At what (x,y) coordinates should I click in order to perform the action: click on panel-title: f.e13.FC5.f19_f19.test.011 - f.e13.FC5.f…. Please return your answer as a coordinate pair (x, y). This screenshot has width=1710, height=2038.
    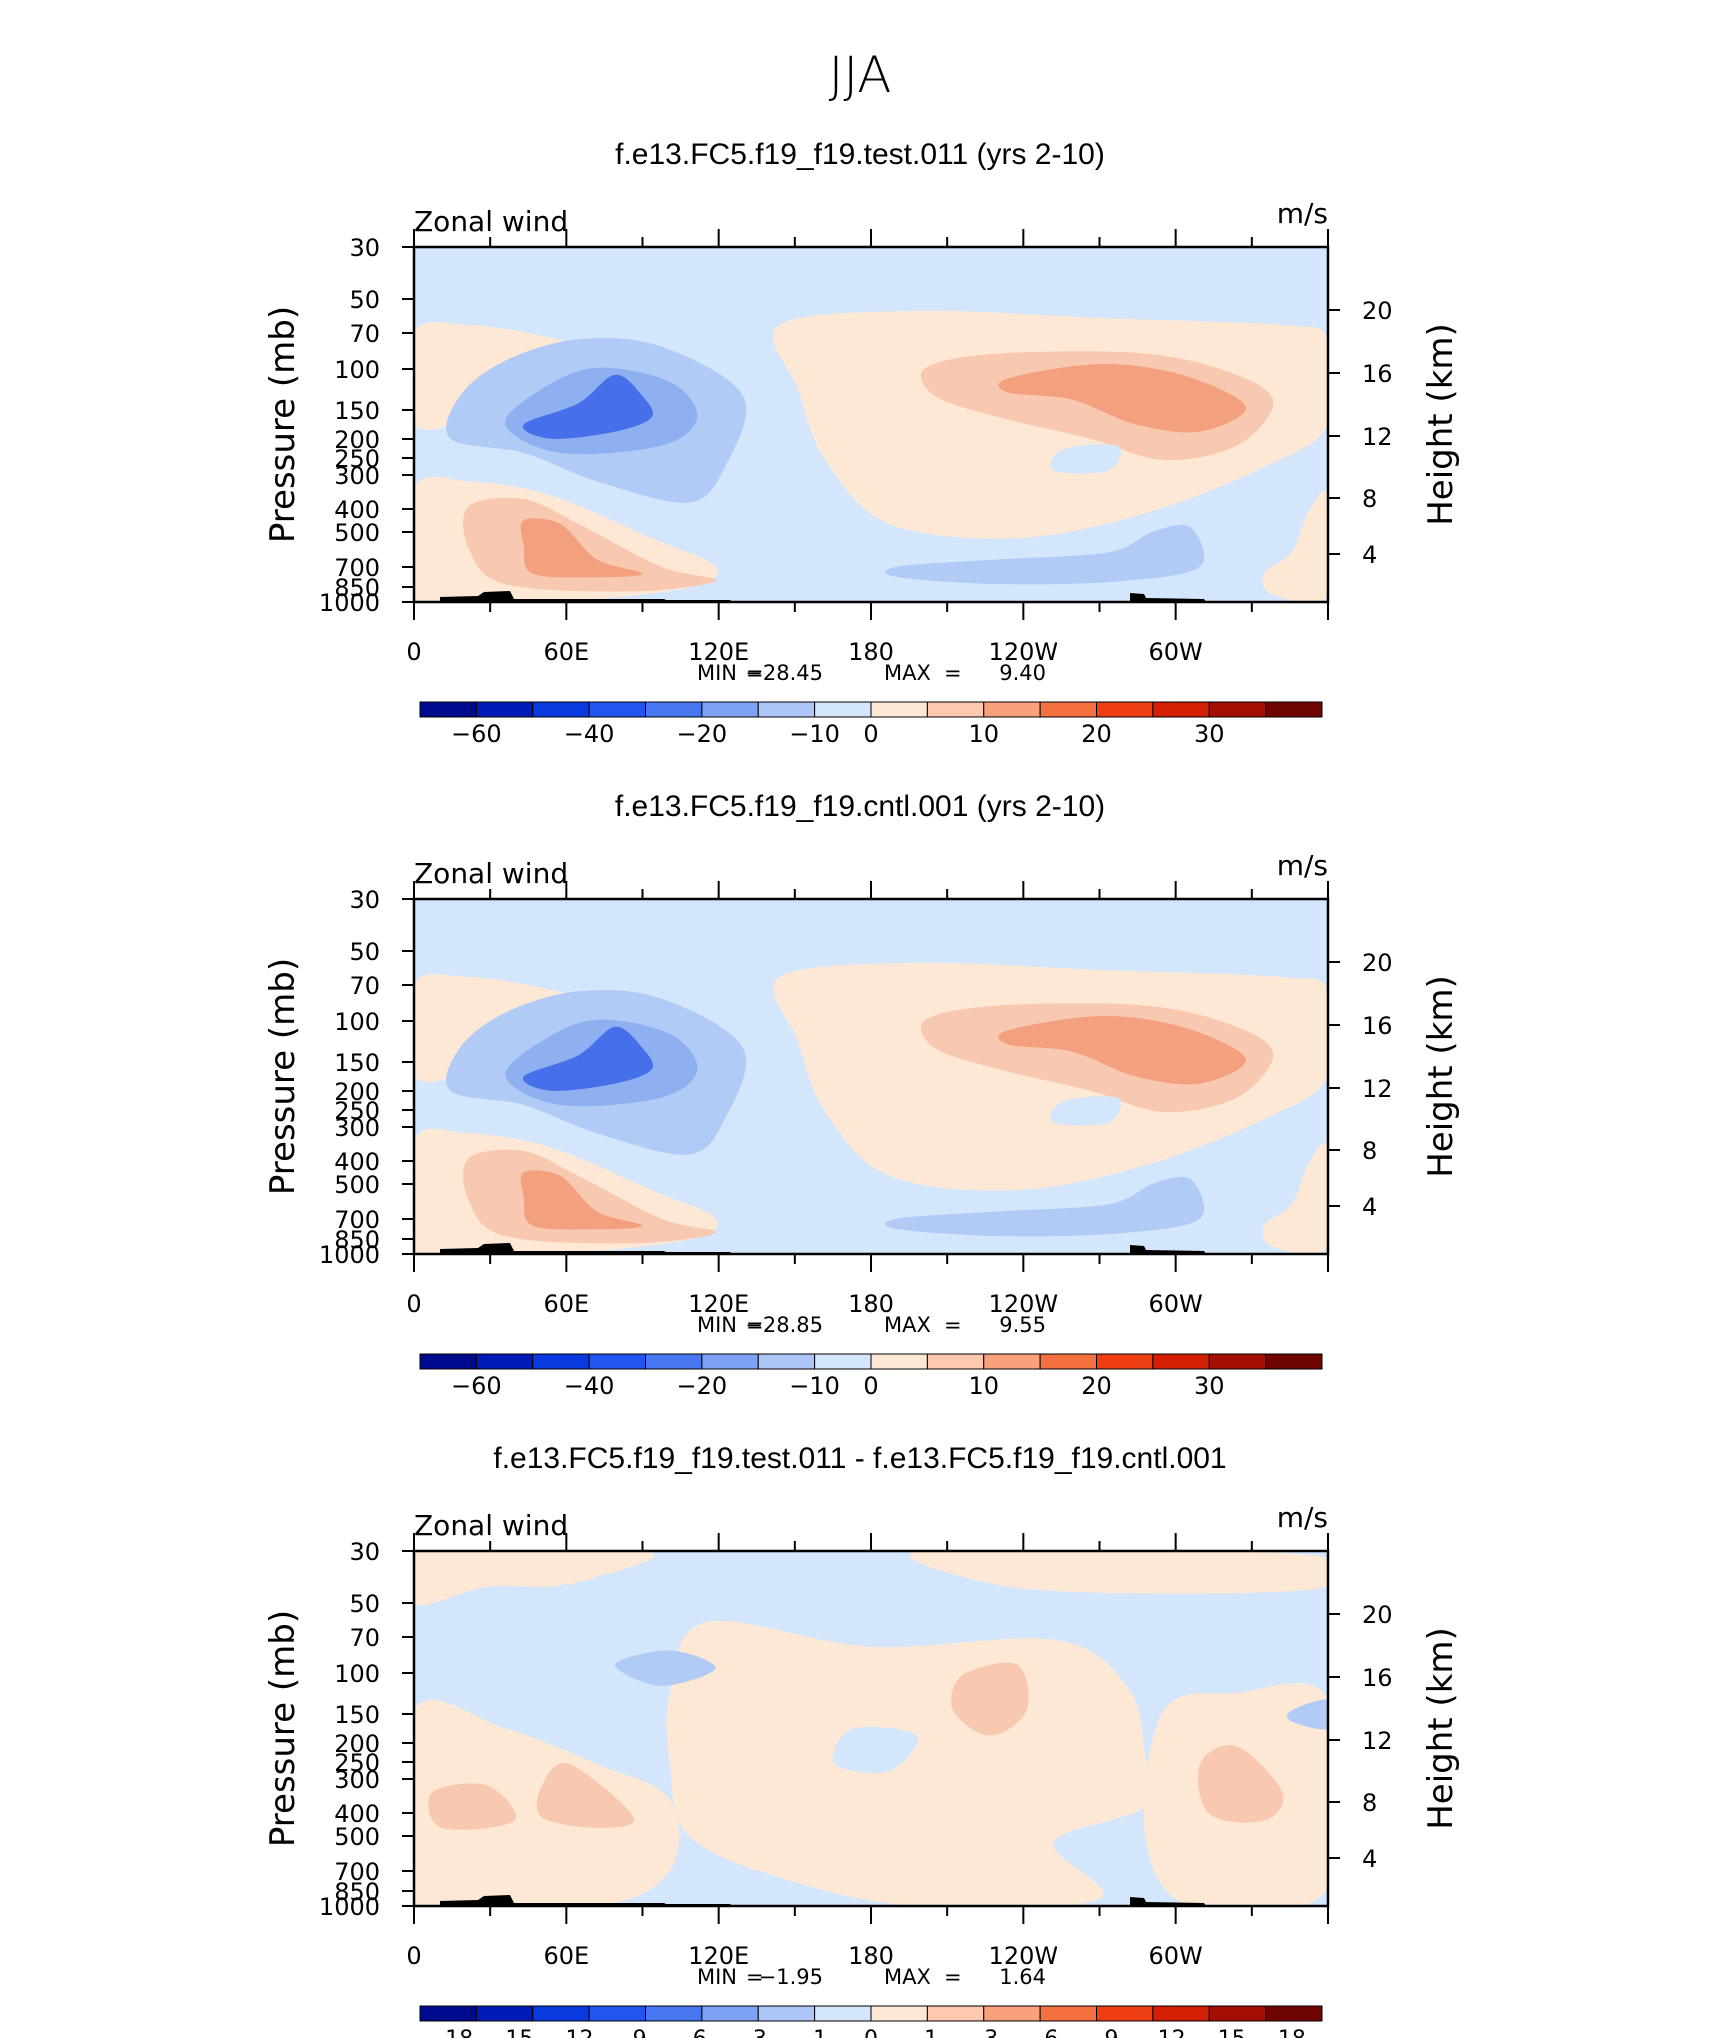
    Looking at the image, I should click on (859, 1458).